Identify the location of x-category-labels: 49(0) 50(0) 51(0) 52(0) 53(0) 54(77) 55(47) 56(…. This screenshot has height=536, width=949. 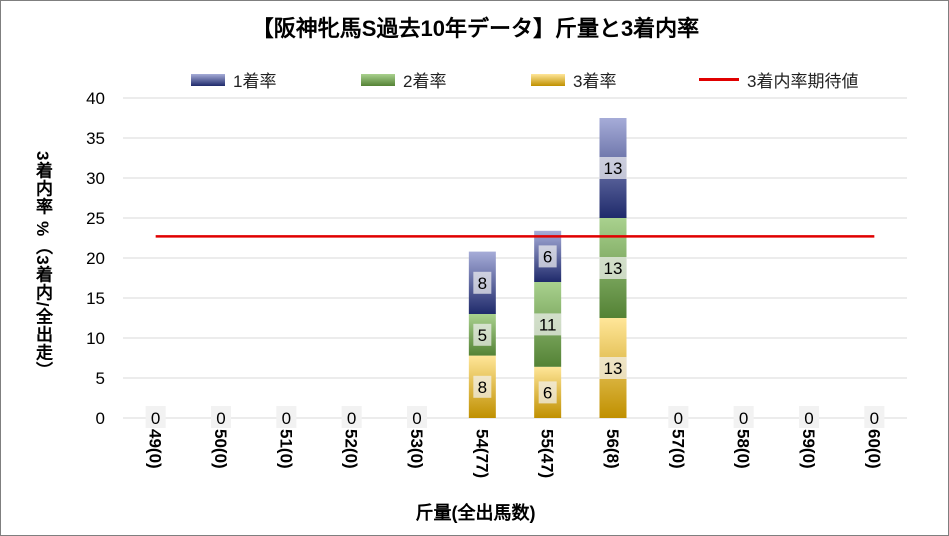
(515, 453).